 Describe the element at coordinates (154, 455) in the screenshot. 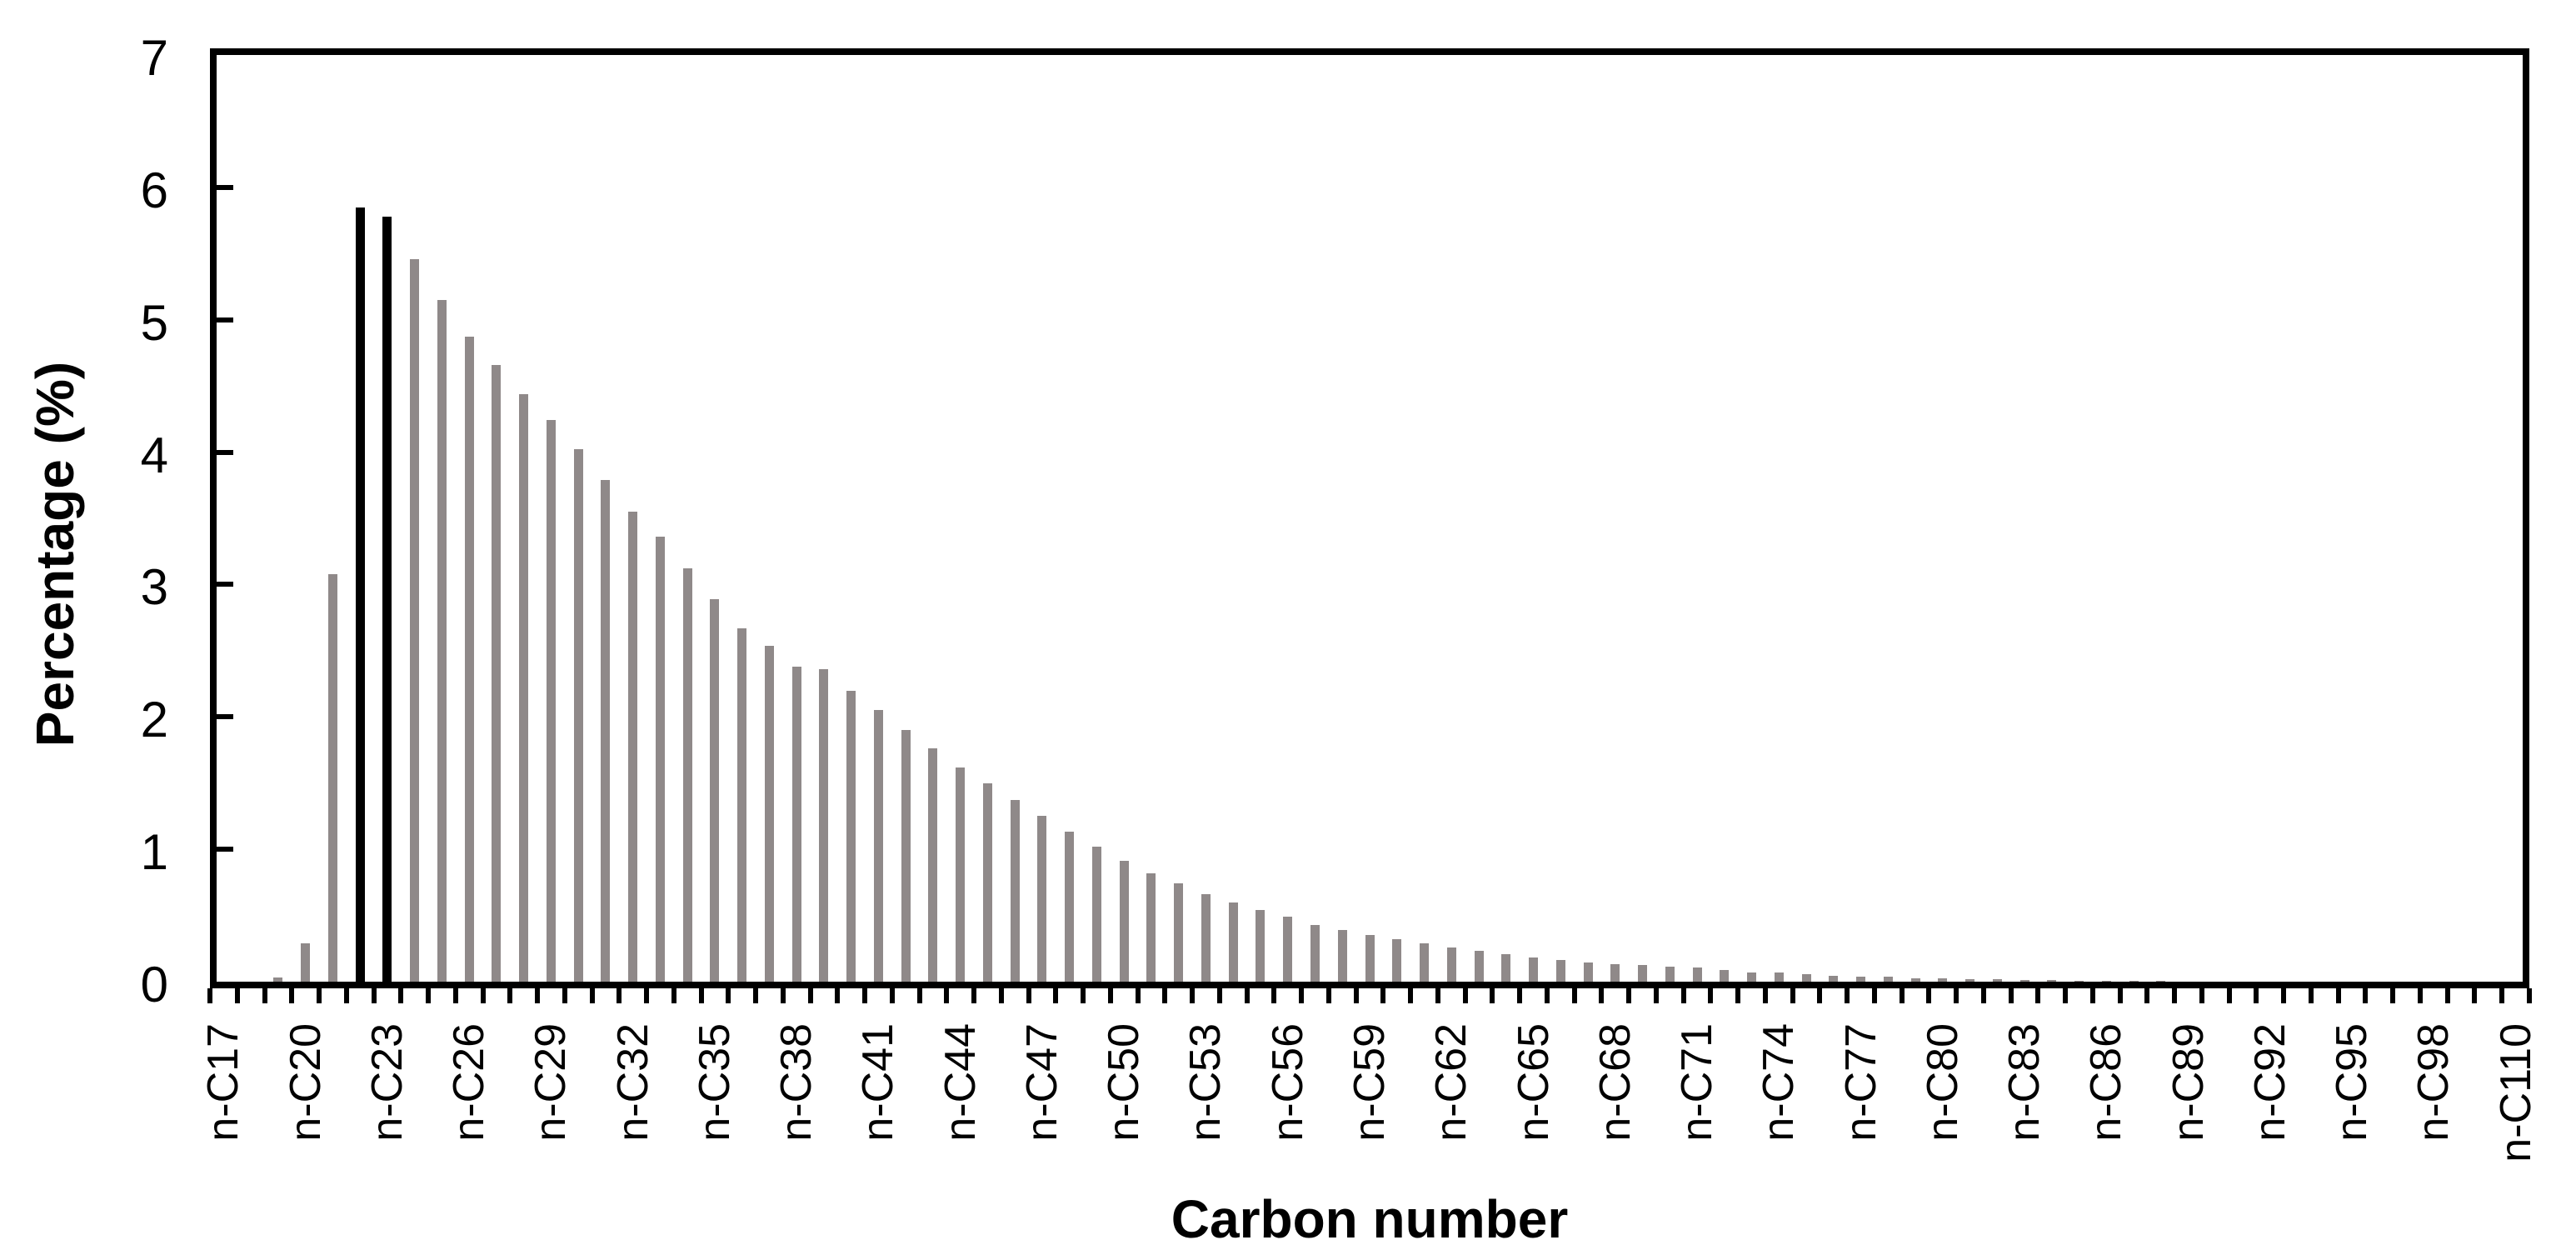

I see `y-tick-label-4: 4` at that location.